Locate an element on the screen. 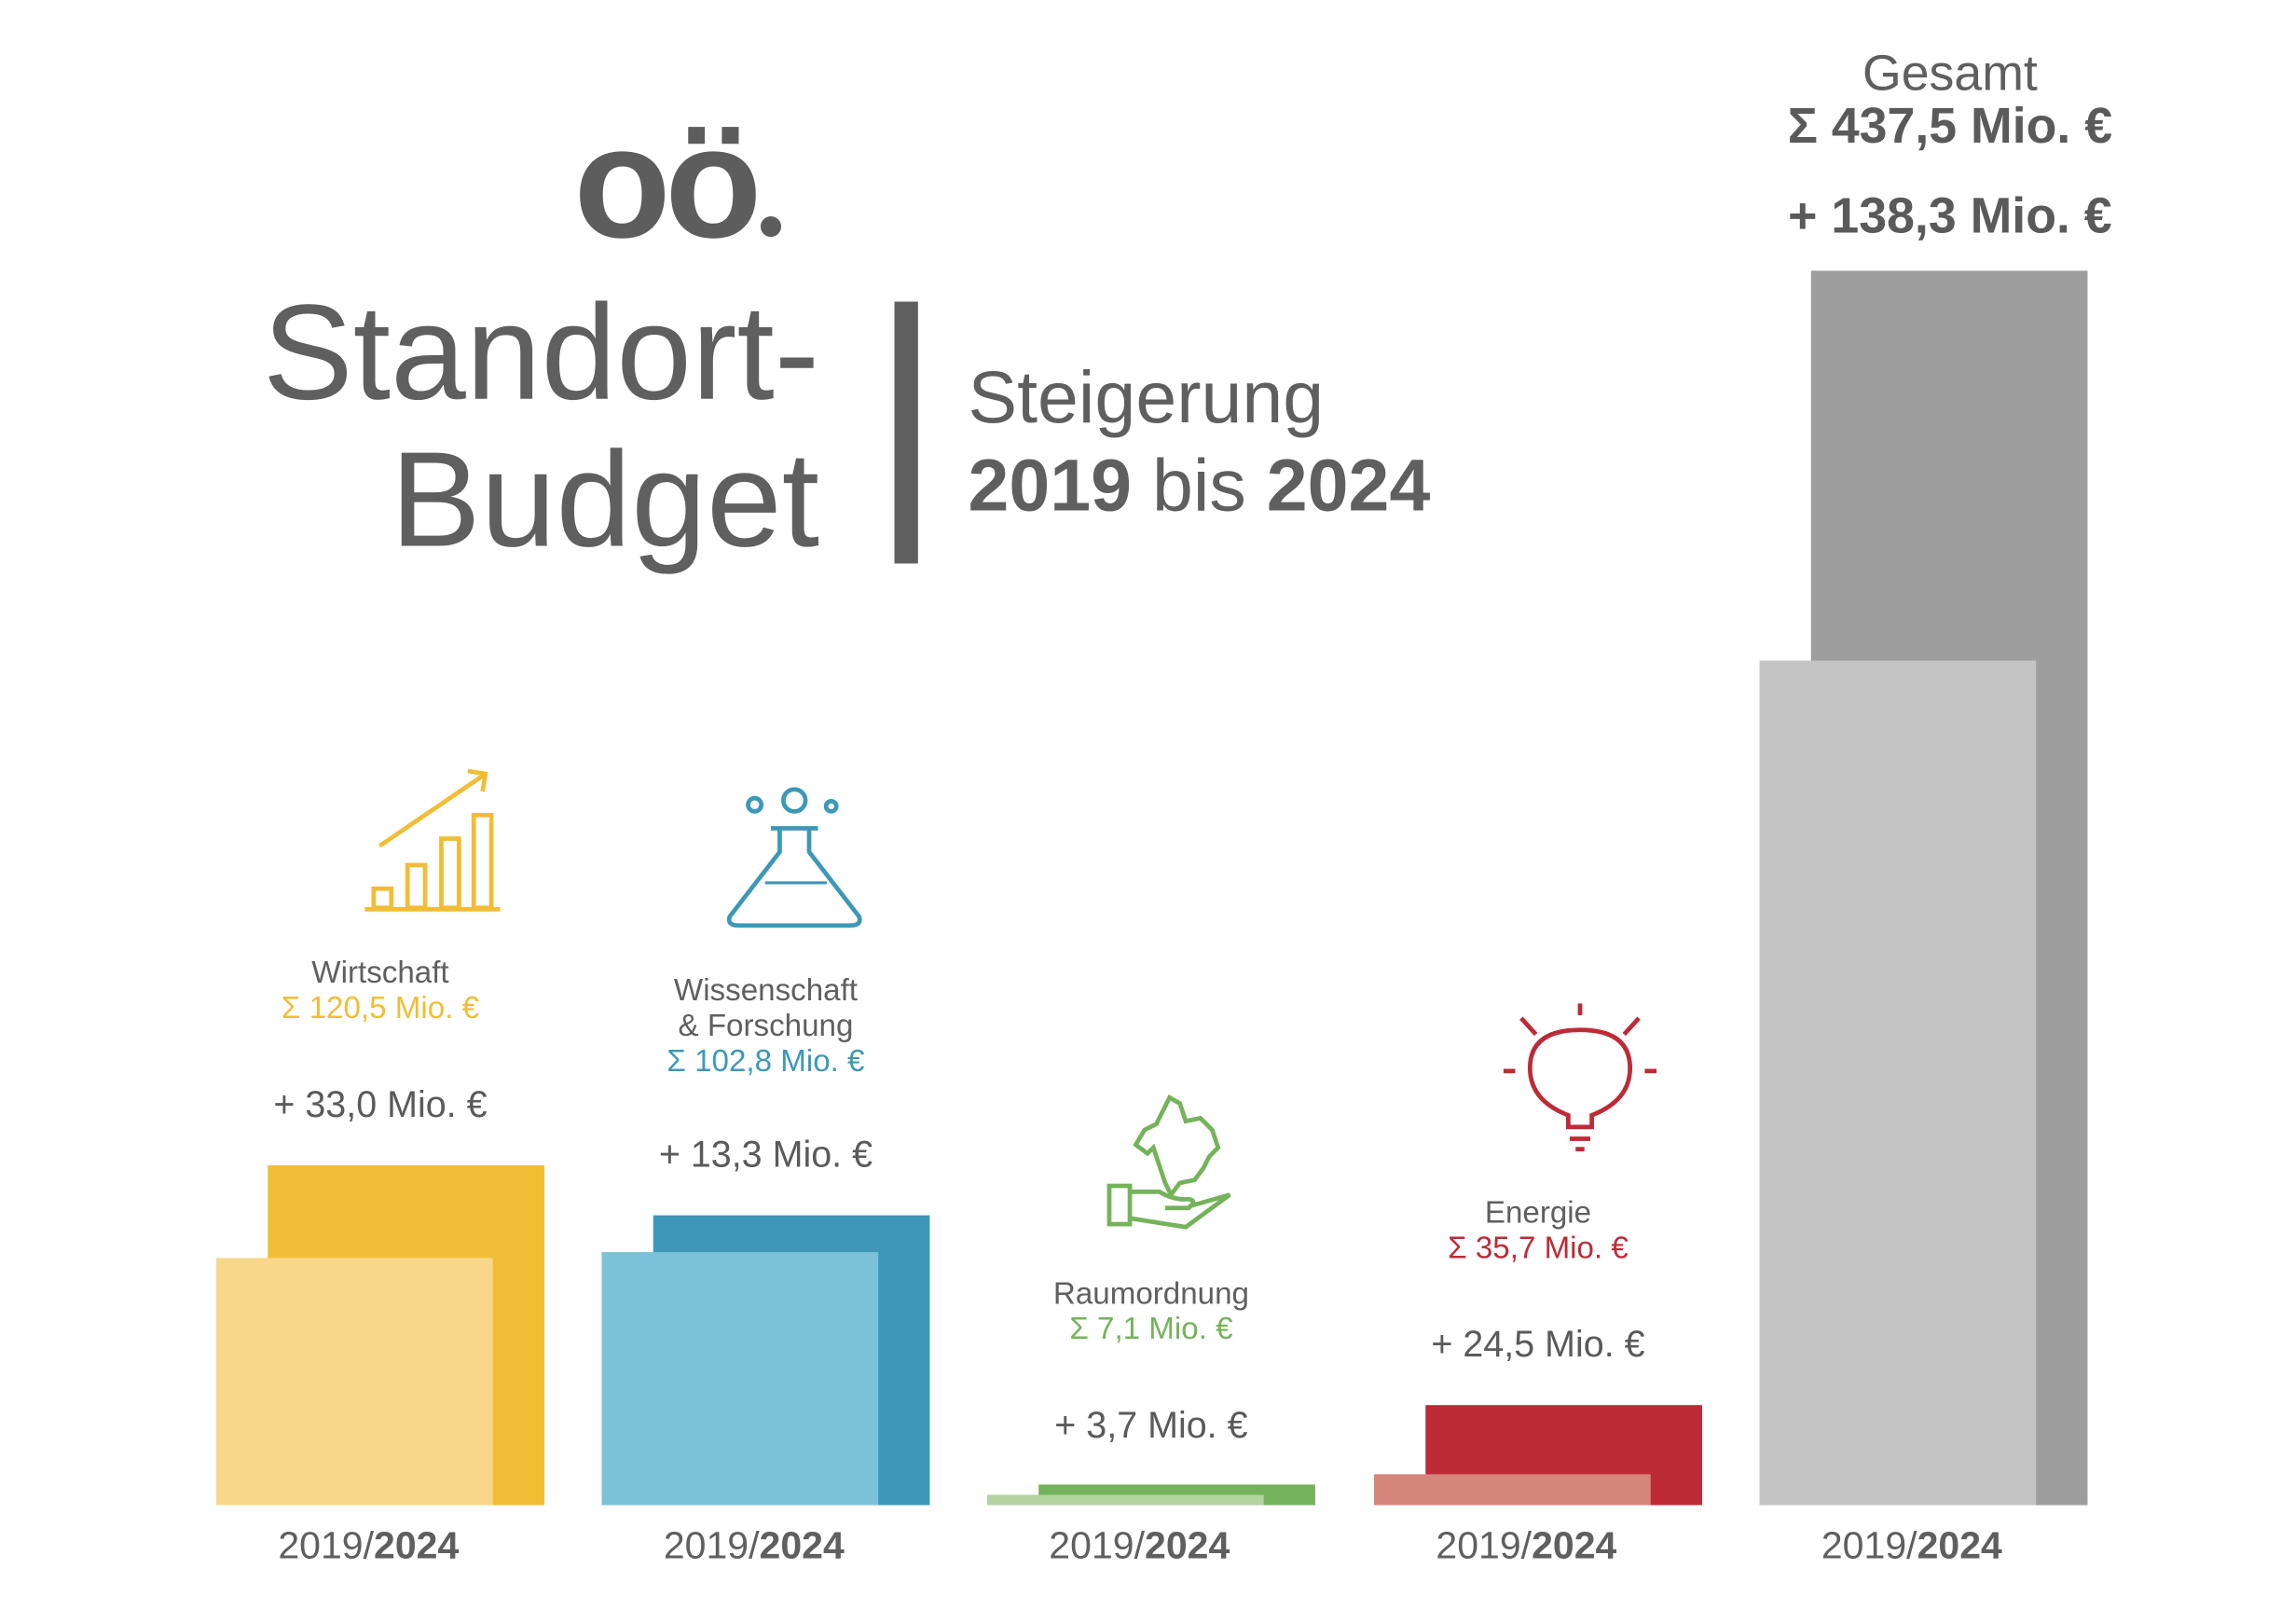  title-line-1: Standort- is located at coordinates (541, 353).